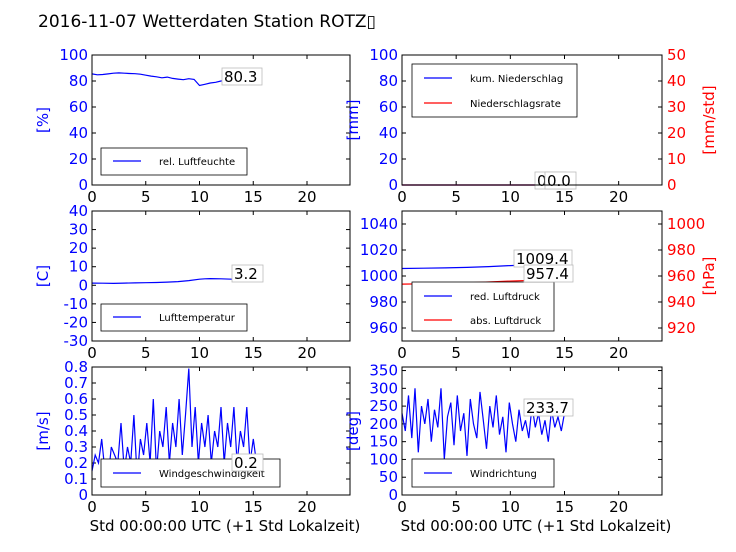  Describe the element at coordinates (76, 304) in the screenshot. I see `y-tick-label: -10` at that location.